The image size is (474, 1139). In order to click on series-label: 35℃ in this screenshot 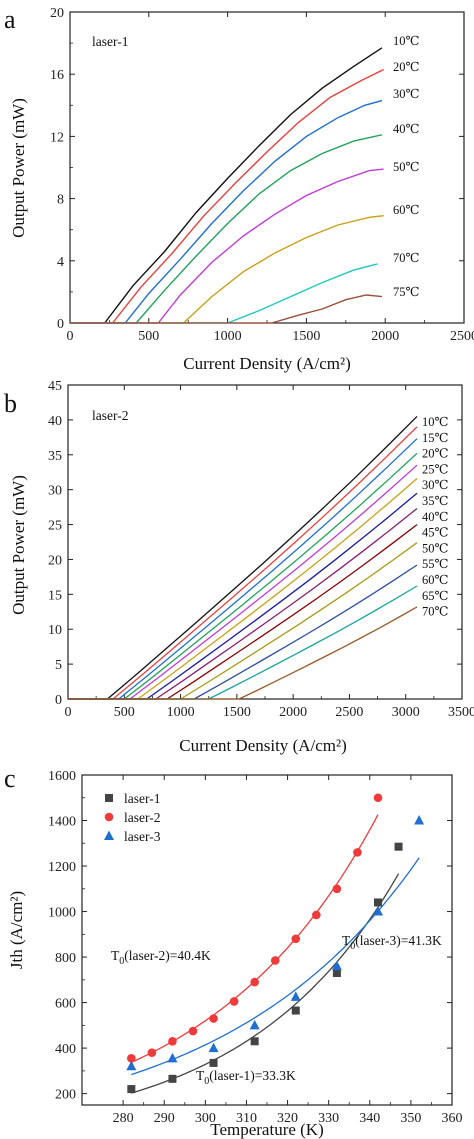, I will do `click(435, 501)`.